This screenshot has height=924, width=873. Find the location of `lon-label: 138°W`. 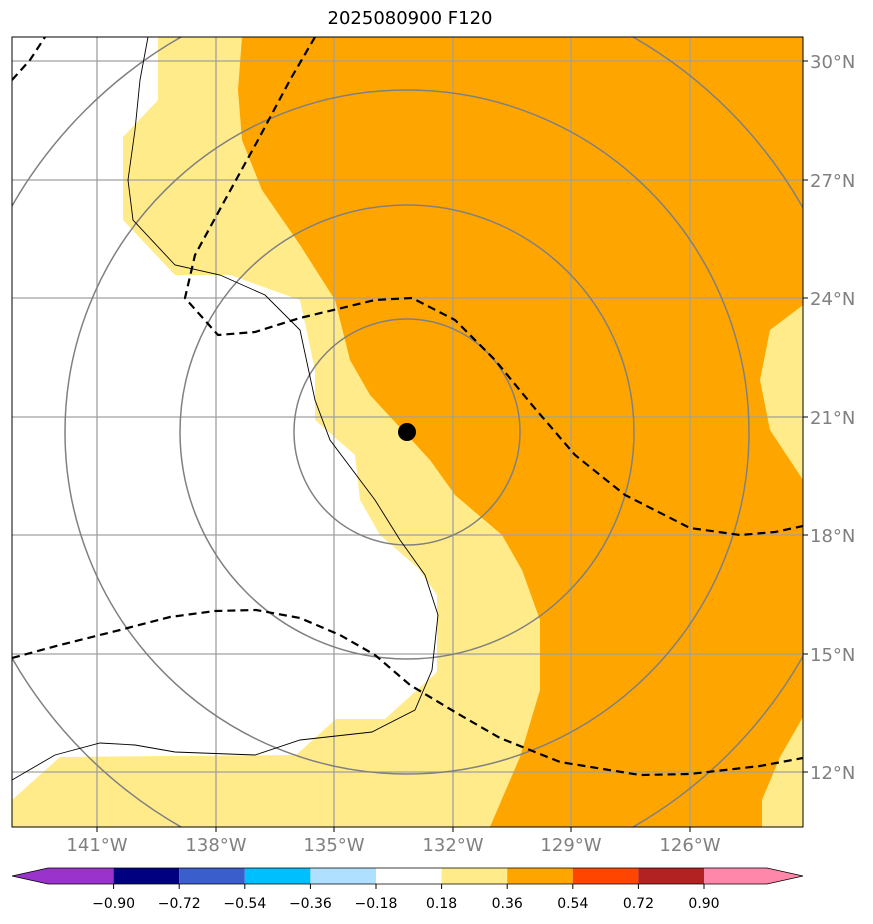

lon-label: 138°W is located at coordinates (215, 845).